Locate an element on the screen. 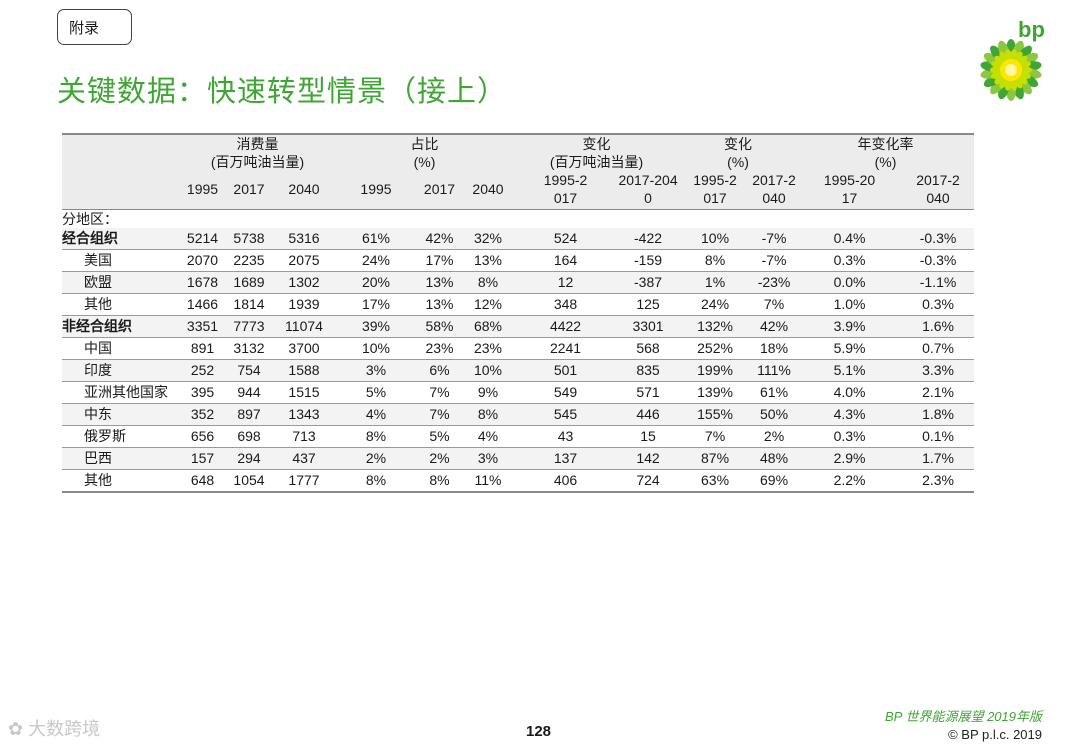 Image resolution: width=1080 pixels, height=748 pixels. column-header: 2017 is located at coordinates (249, 189).